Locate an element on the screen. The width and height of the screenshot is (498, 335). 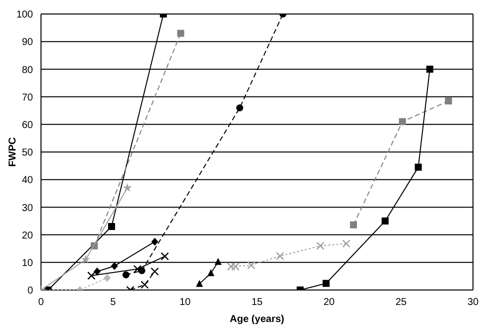
y-tick-label: 50 is located at coordinates (28, 153).